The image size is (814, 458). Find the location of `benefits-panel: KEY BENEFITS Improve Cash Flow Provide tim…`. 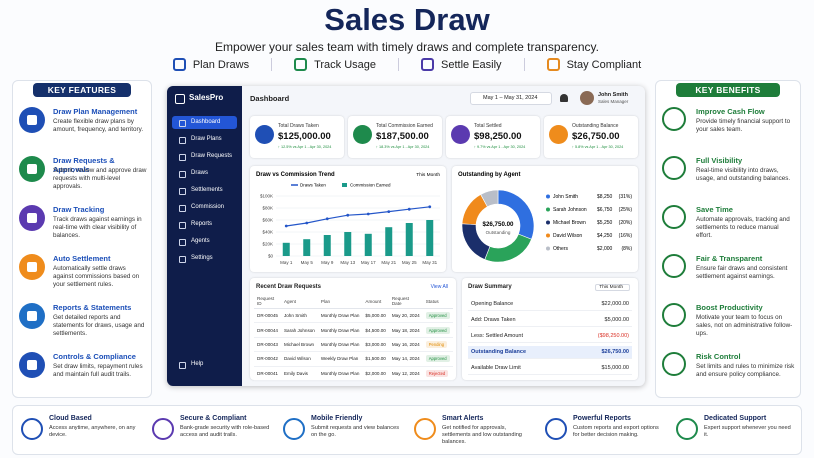

benefits-panel: KEY BENEFITS Improve Cash Flow Provide tim… is located at coordinates (728, 239).